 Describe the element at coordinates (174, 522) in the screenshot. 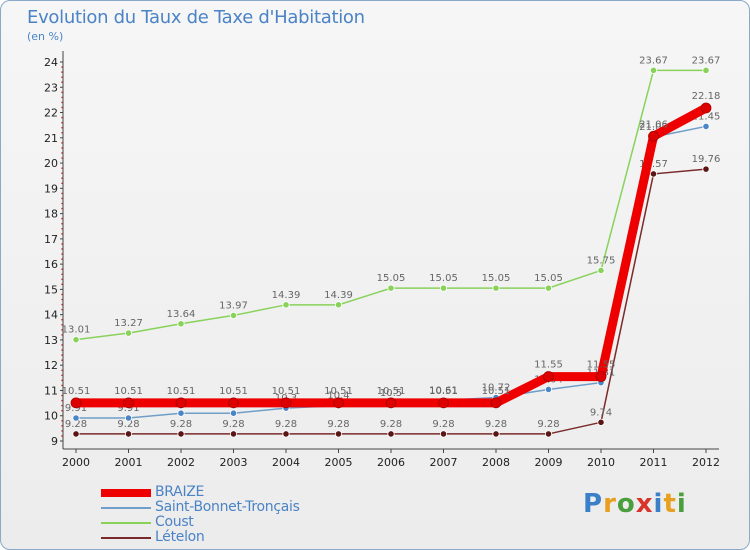

I see `legend-label: Coust` at that location.